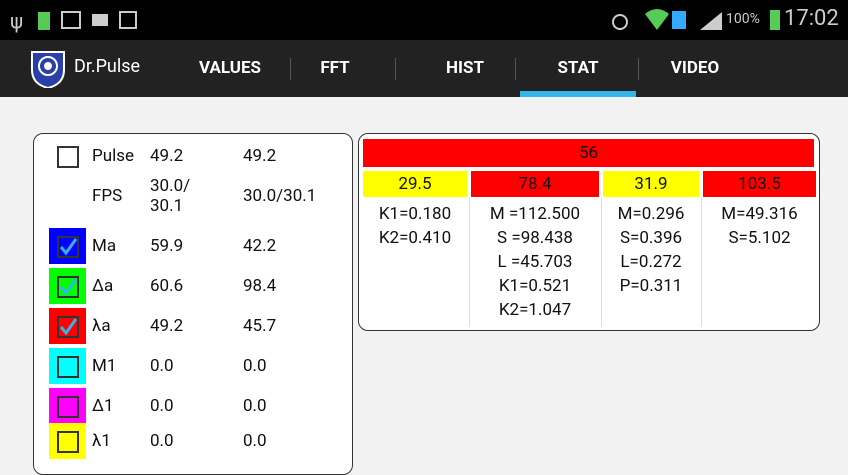 The height and width of the screenshot is (475, 848). Describe the element at coordinates (103, 406) in the screenshot. I see `row-label: Δ1` at that location.